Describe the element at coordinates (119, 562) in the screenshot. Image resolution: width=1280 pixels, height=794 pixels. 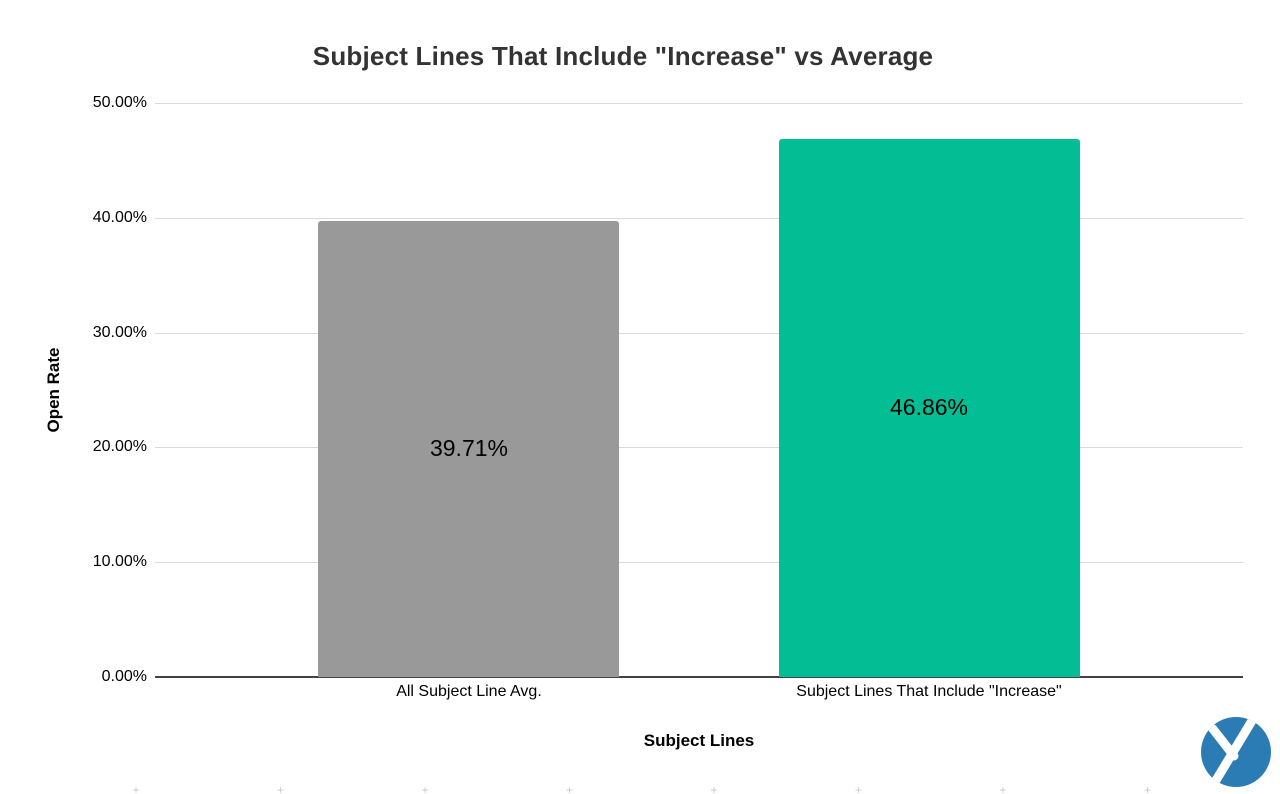
I see `y-tick-label: 10.00%` at that location.